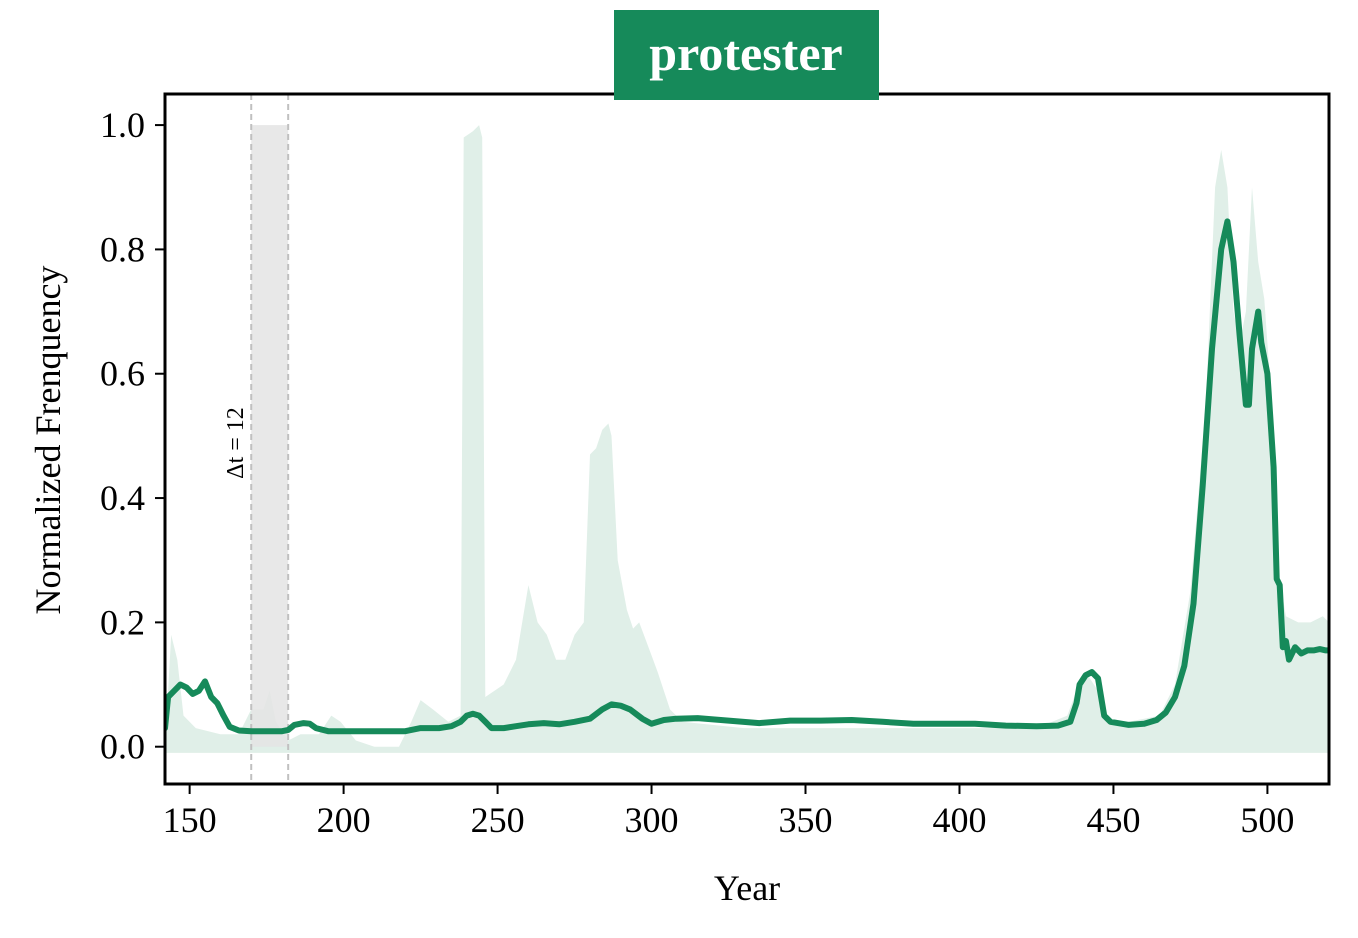 The width and height of the screenshot is (1358, 938). I want to click on y-tick-label: 0.8, so click(122, 249).